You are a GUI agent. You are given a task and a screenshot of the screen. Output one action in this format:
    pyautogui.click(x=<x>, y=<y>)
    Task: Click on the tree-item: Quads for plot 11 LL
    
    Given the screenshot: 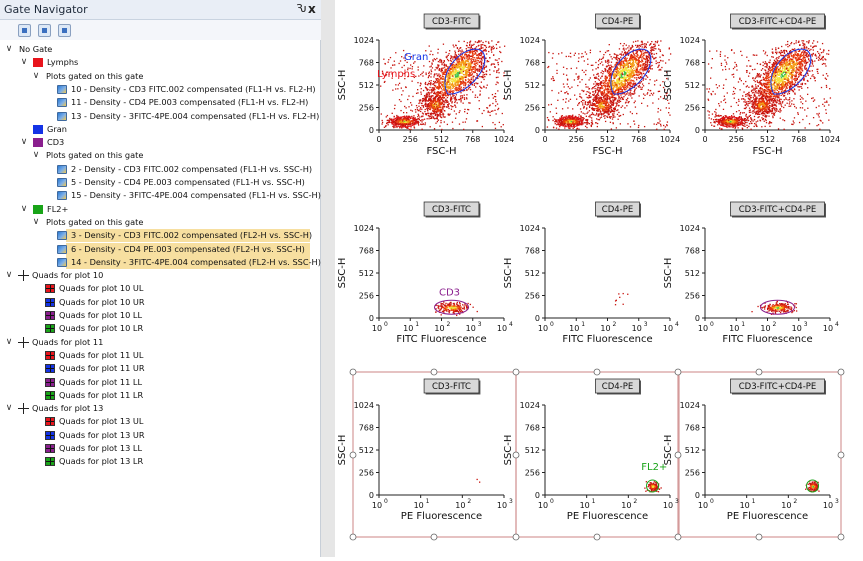 What is the action you would take?
    pyautogui.click(x=155, y=382)
    